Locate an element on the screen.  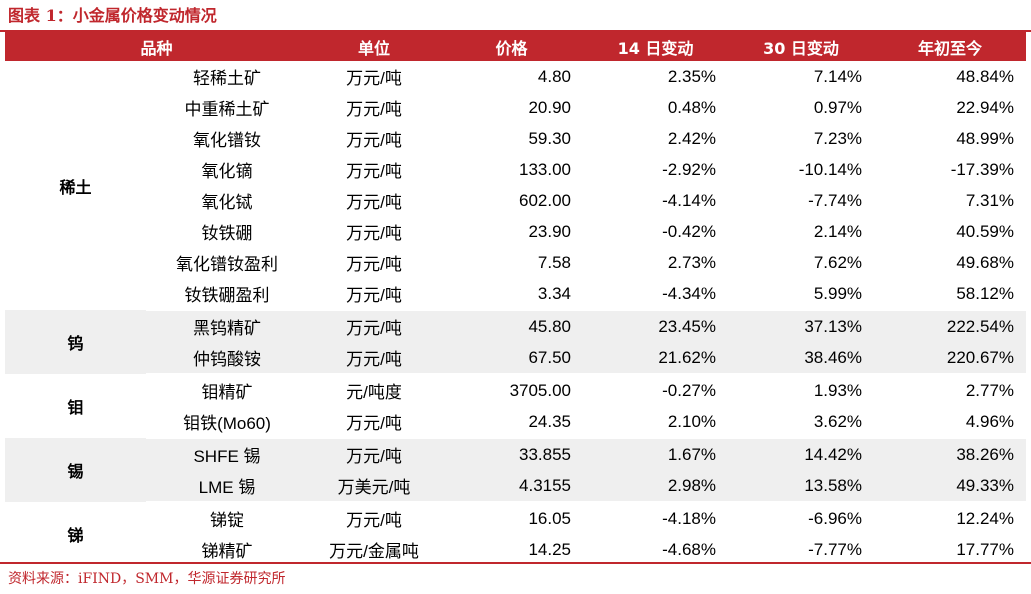
table-row: 氧化铽 万元/吨 602.00 -4.14% -7.74% 7.31% is located at coordinates (515, 200).